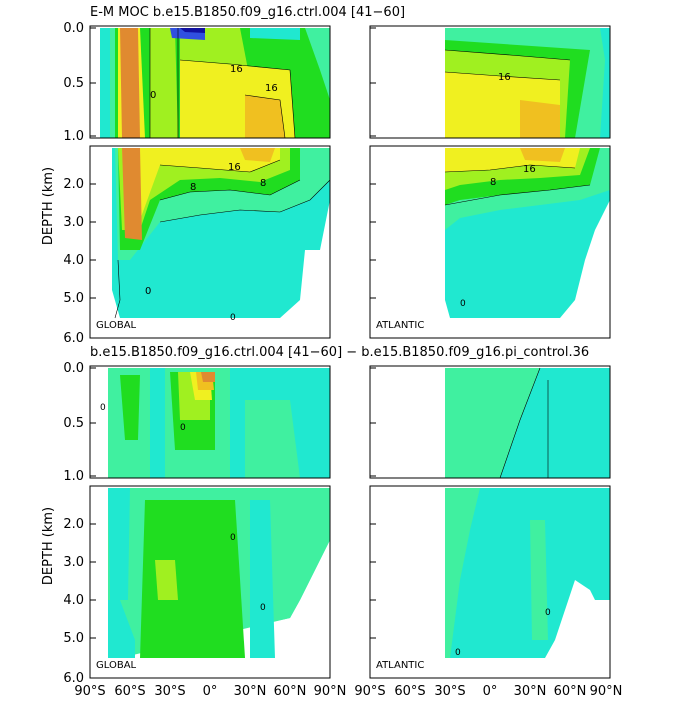 Image resolution: width=700 pixels, height=705 pixels. I want to click on panel-global-difference-lower: 0 0 GLOBAL 2.0 3.0 4.0 5.0 6.0, so click(197, 585).